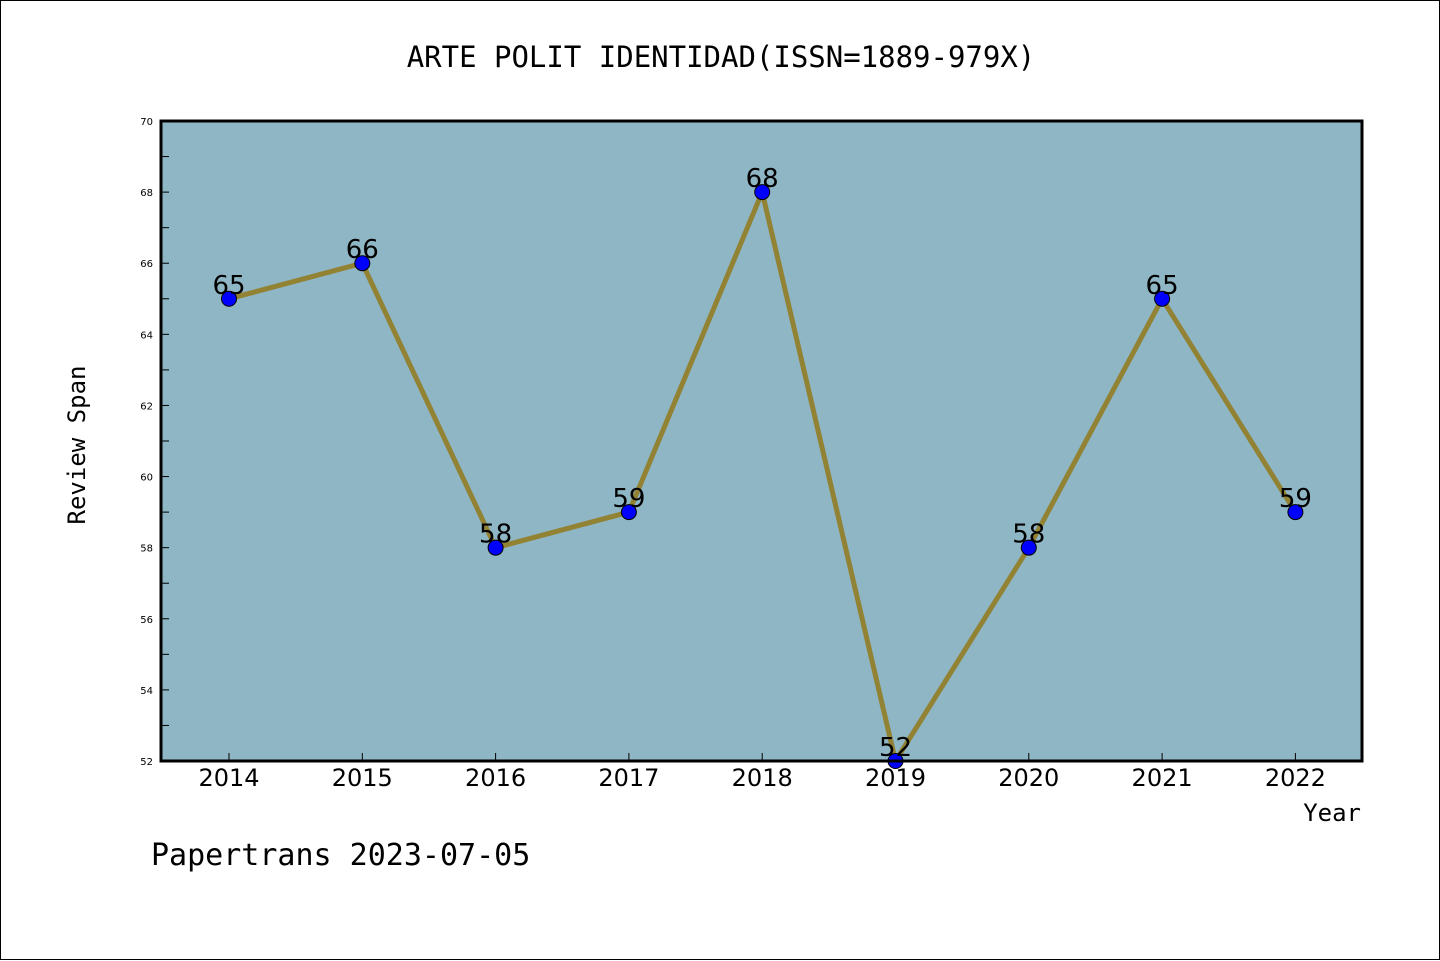  Describe the element at coordinates (77, 445) in the screenshot. I see `y-axis-label: Review Span` at that location.